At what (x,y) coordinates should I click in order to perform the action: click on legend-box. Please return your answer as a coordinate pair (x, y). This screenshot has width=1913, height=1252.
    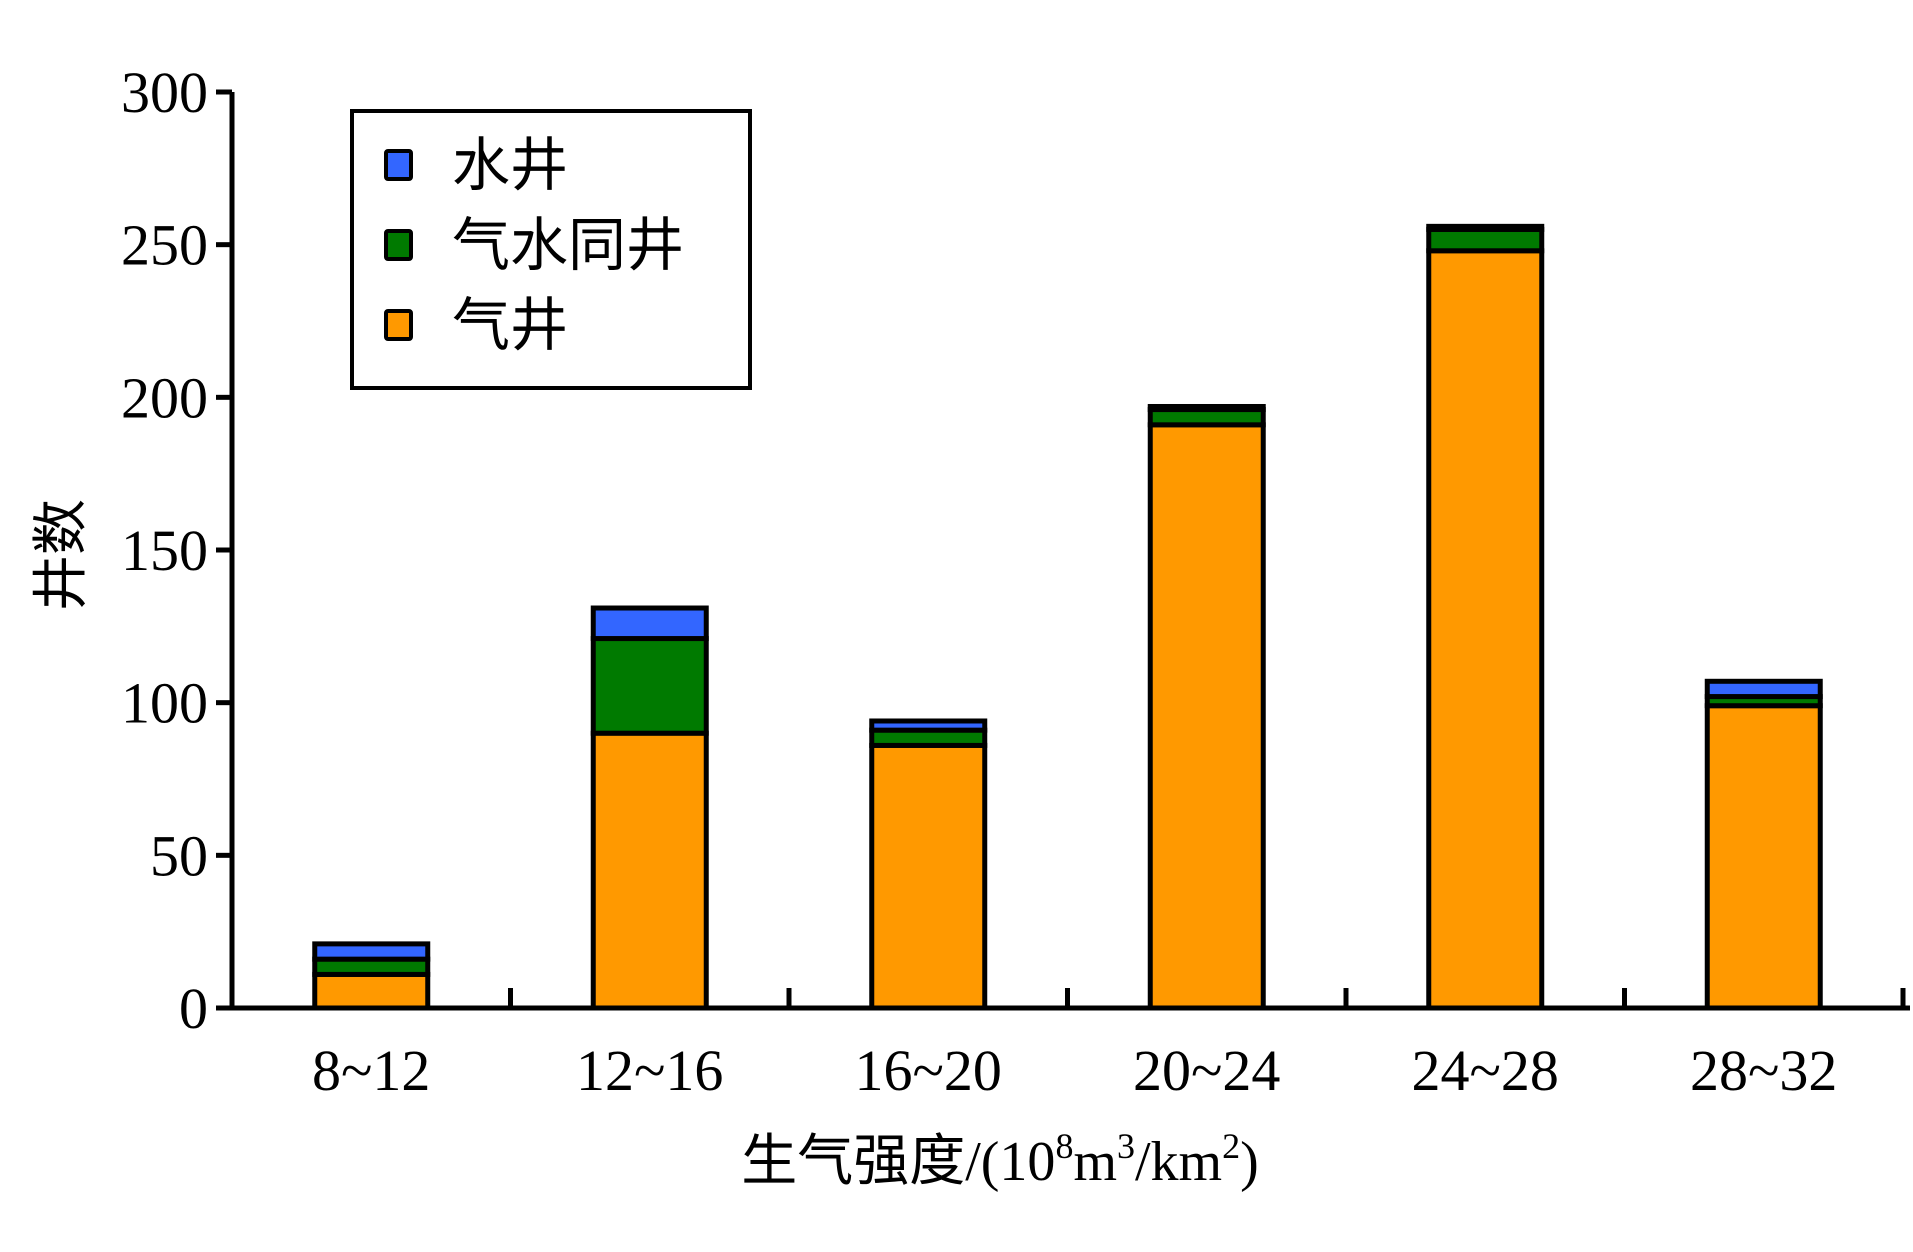
    Looking at the image, I should click on (551, 249).